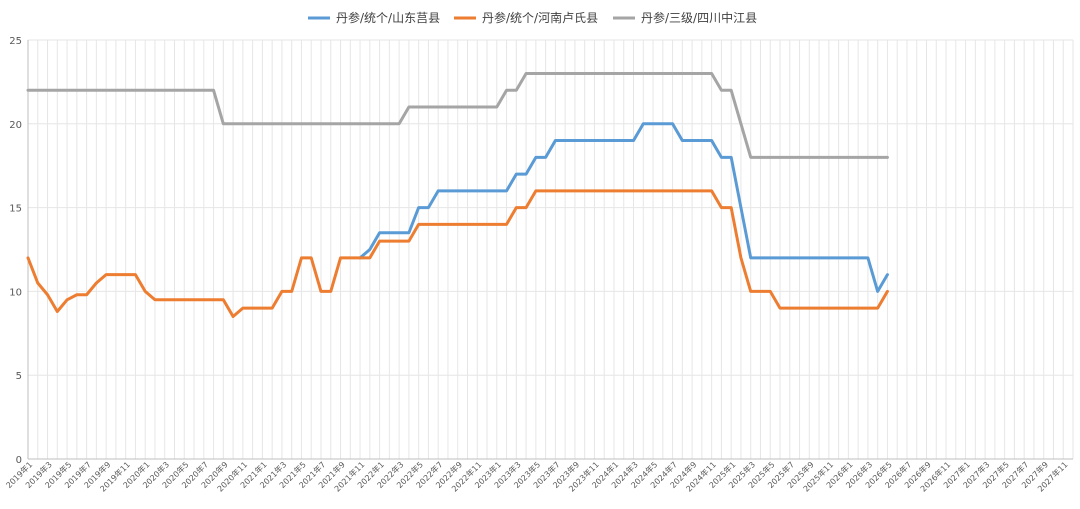  I want to click on y-tick-label: 5, so click(19, 376).